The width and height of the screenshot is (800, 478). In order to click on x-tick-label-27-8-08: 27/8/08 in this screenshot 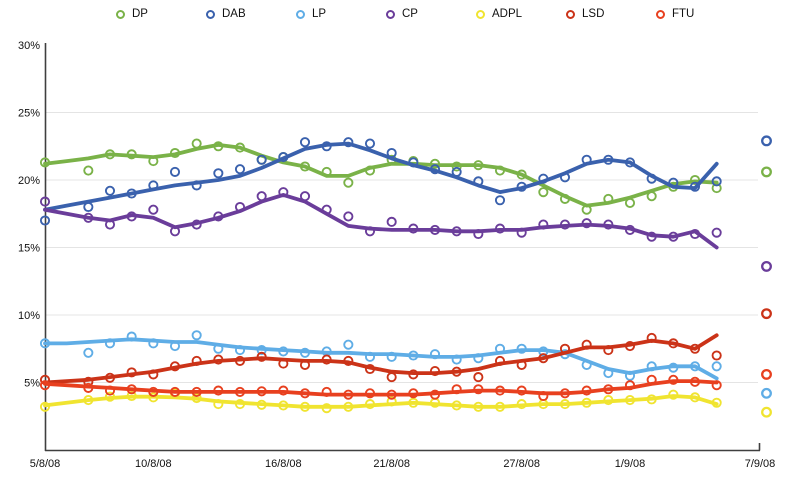, I will do `click(521, 464)`.